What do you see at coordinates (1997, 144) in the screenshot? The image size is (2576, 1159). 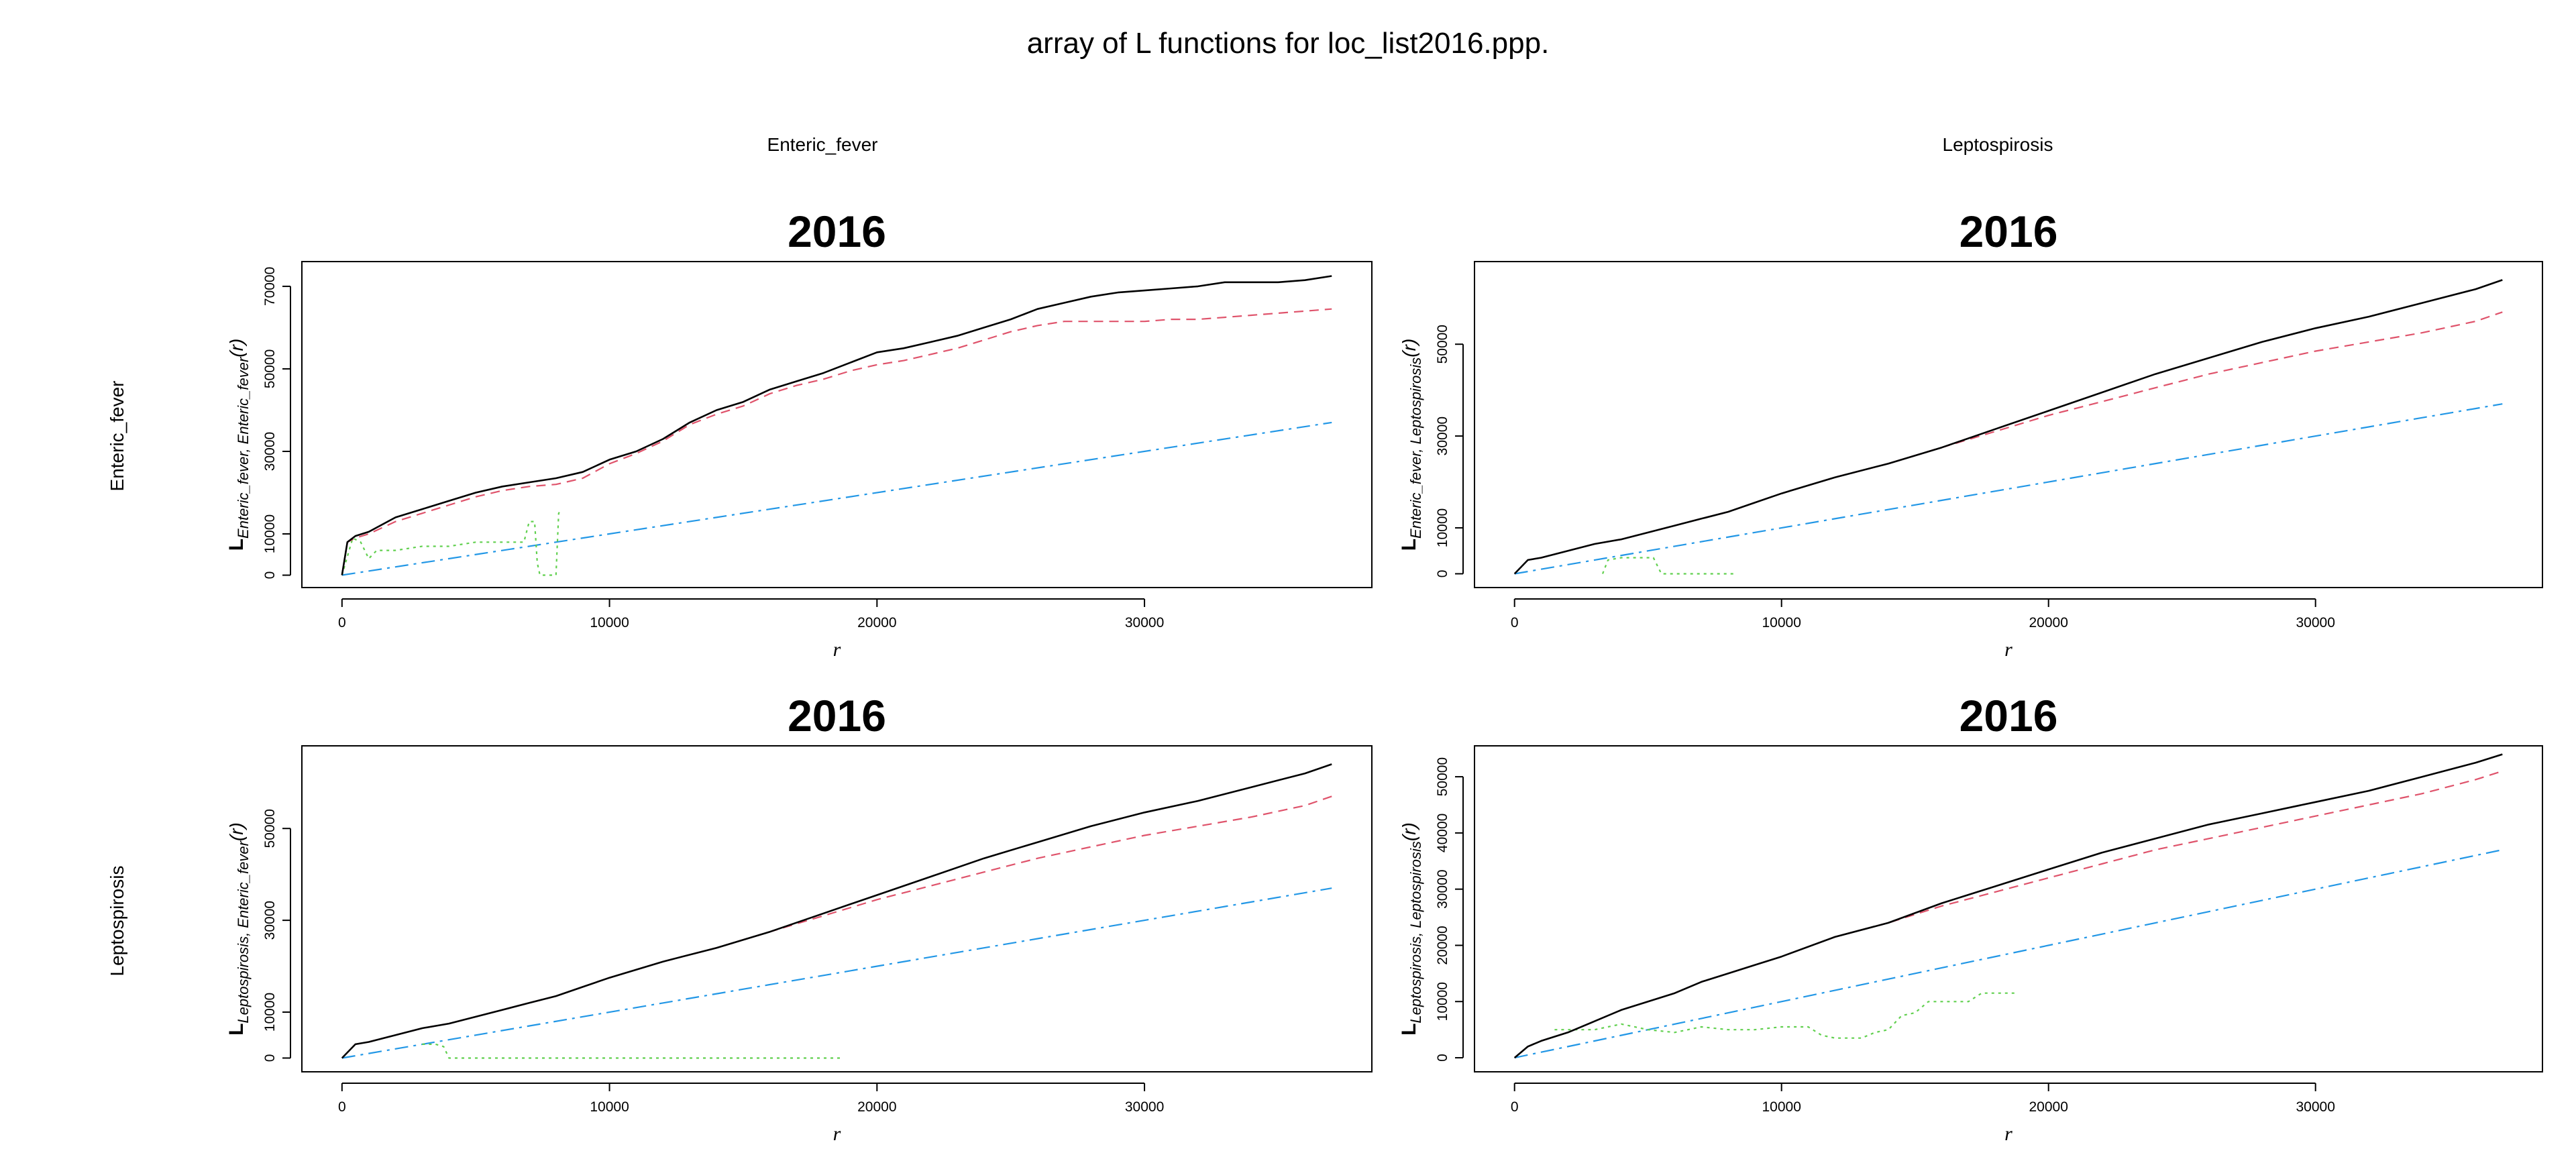 I see `column-label-leptospirosis: Leptospirosis` at bounding box center [1997, 144].